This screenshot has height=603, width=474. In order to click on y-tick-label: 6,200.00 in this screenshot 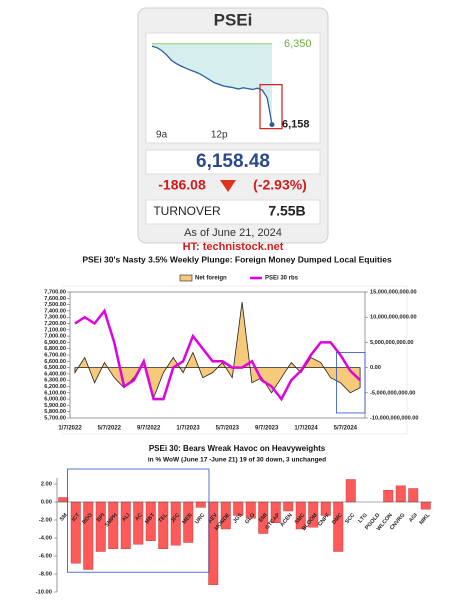, I will do `click(55, 387)`.